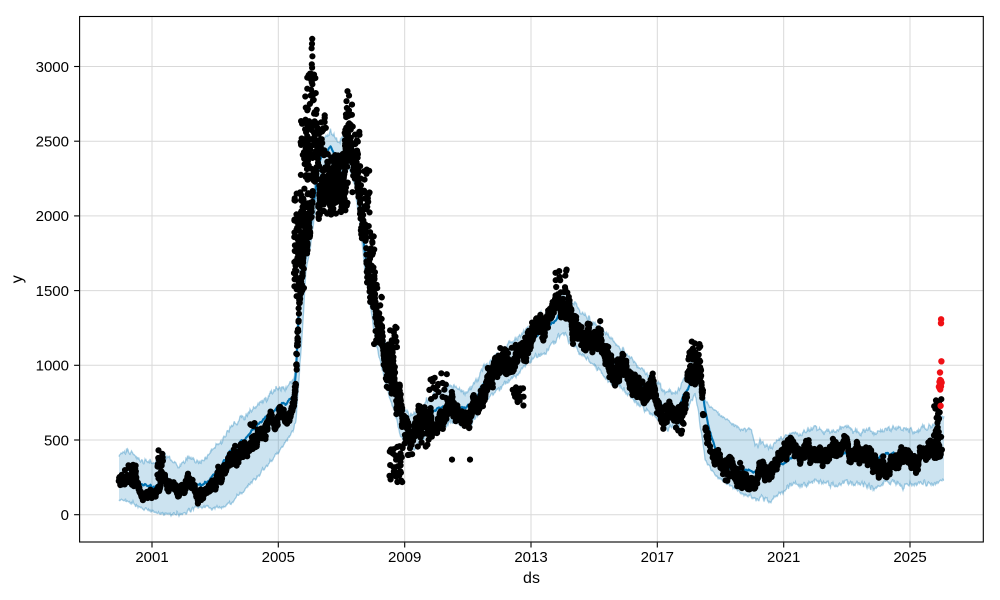 The image size is (1000, 600). I want to click on svg-text: 2017, so click(657, 557).